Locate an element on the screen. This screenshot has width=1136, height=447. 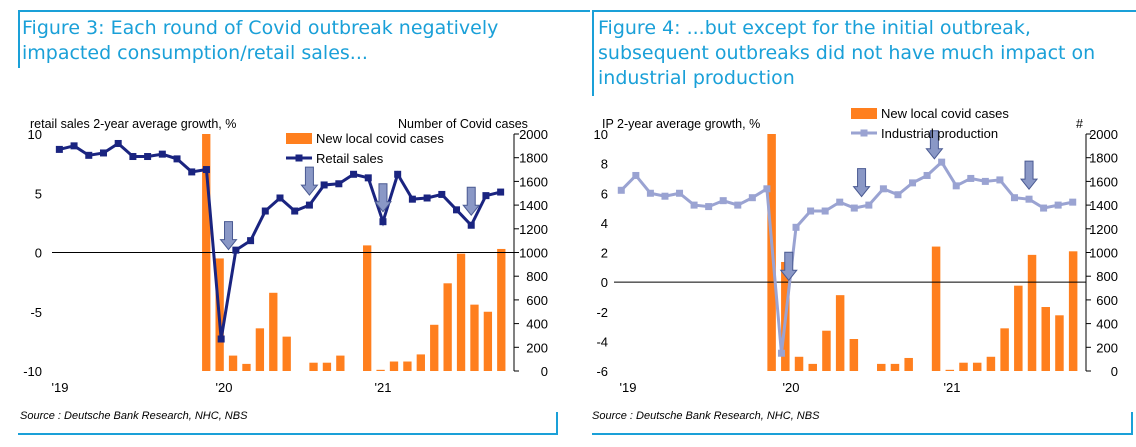
y-axis-label-left: retail sales 2-year average growth, % is located at coordinates (133, 124).